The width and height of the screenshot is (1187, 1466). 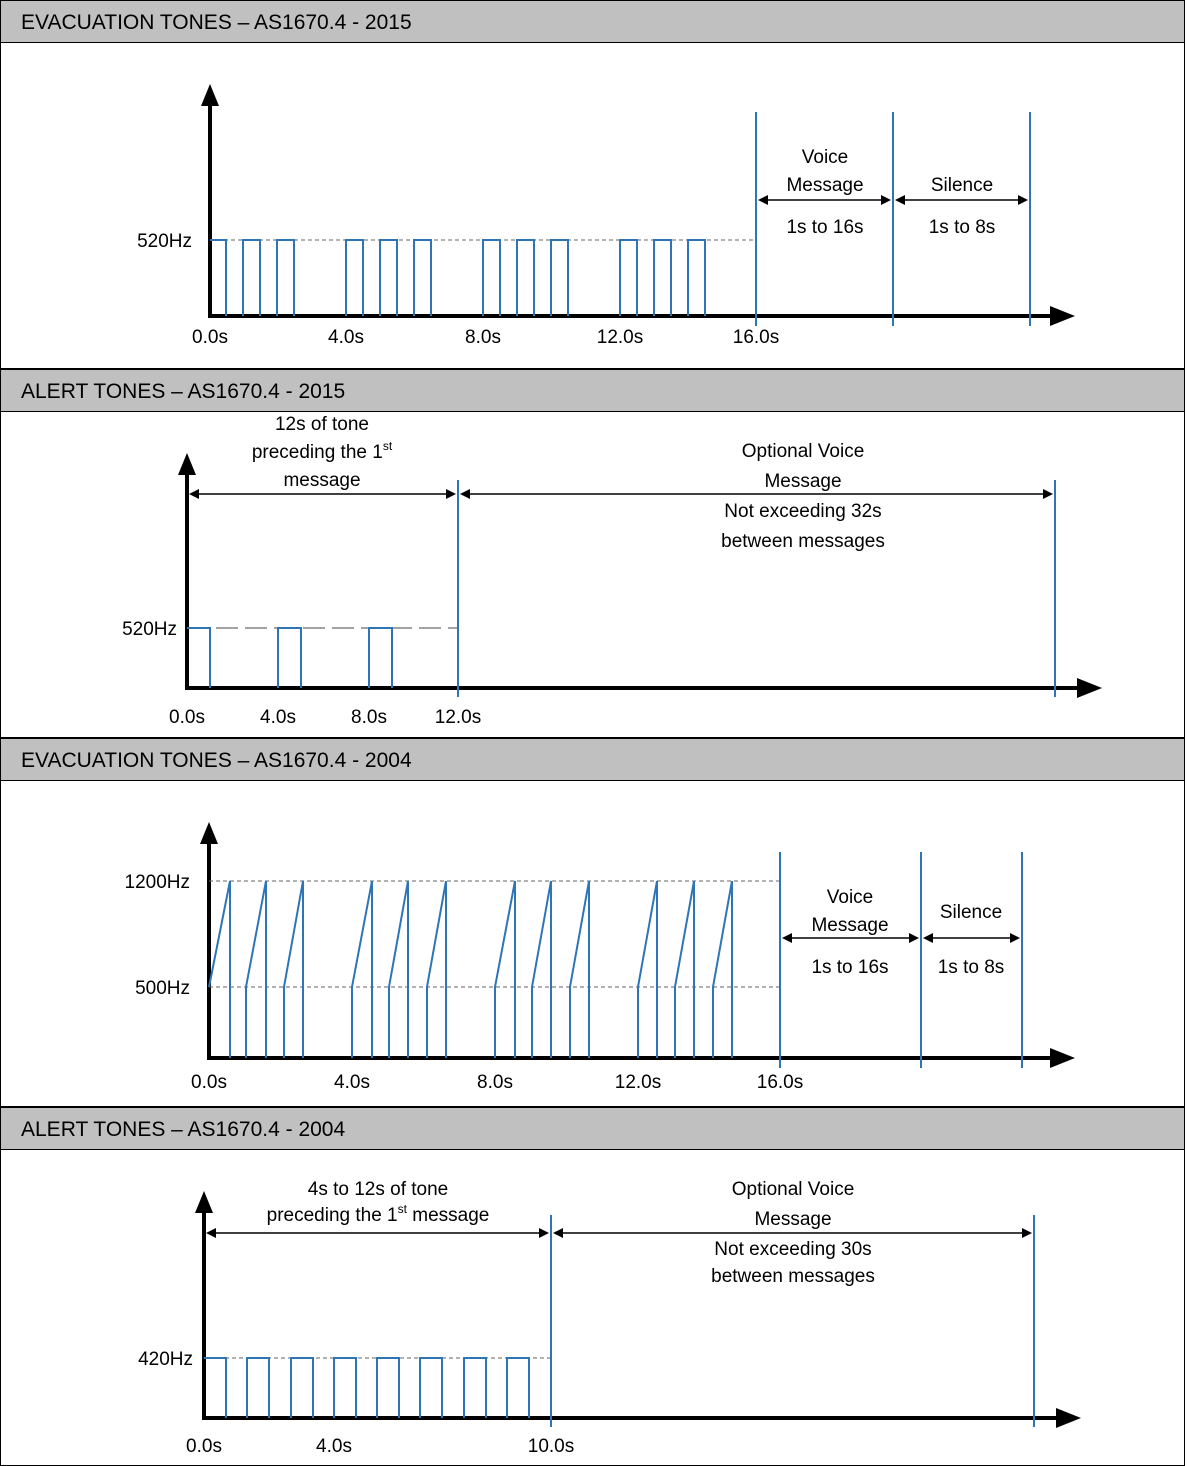 What do you see at coordinates (592, 21) in the screenshot?
I see `panel-title-evac-2015: EVACUATION TONES – AS1670.4 - 2015` at bounding box center [592, 21].